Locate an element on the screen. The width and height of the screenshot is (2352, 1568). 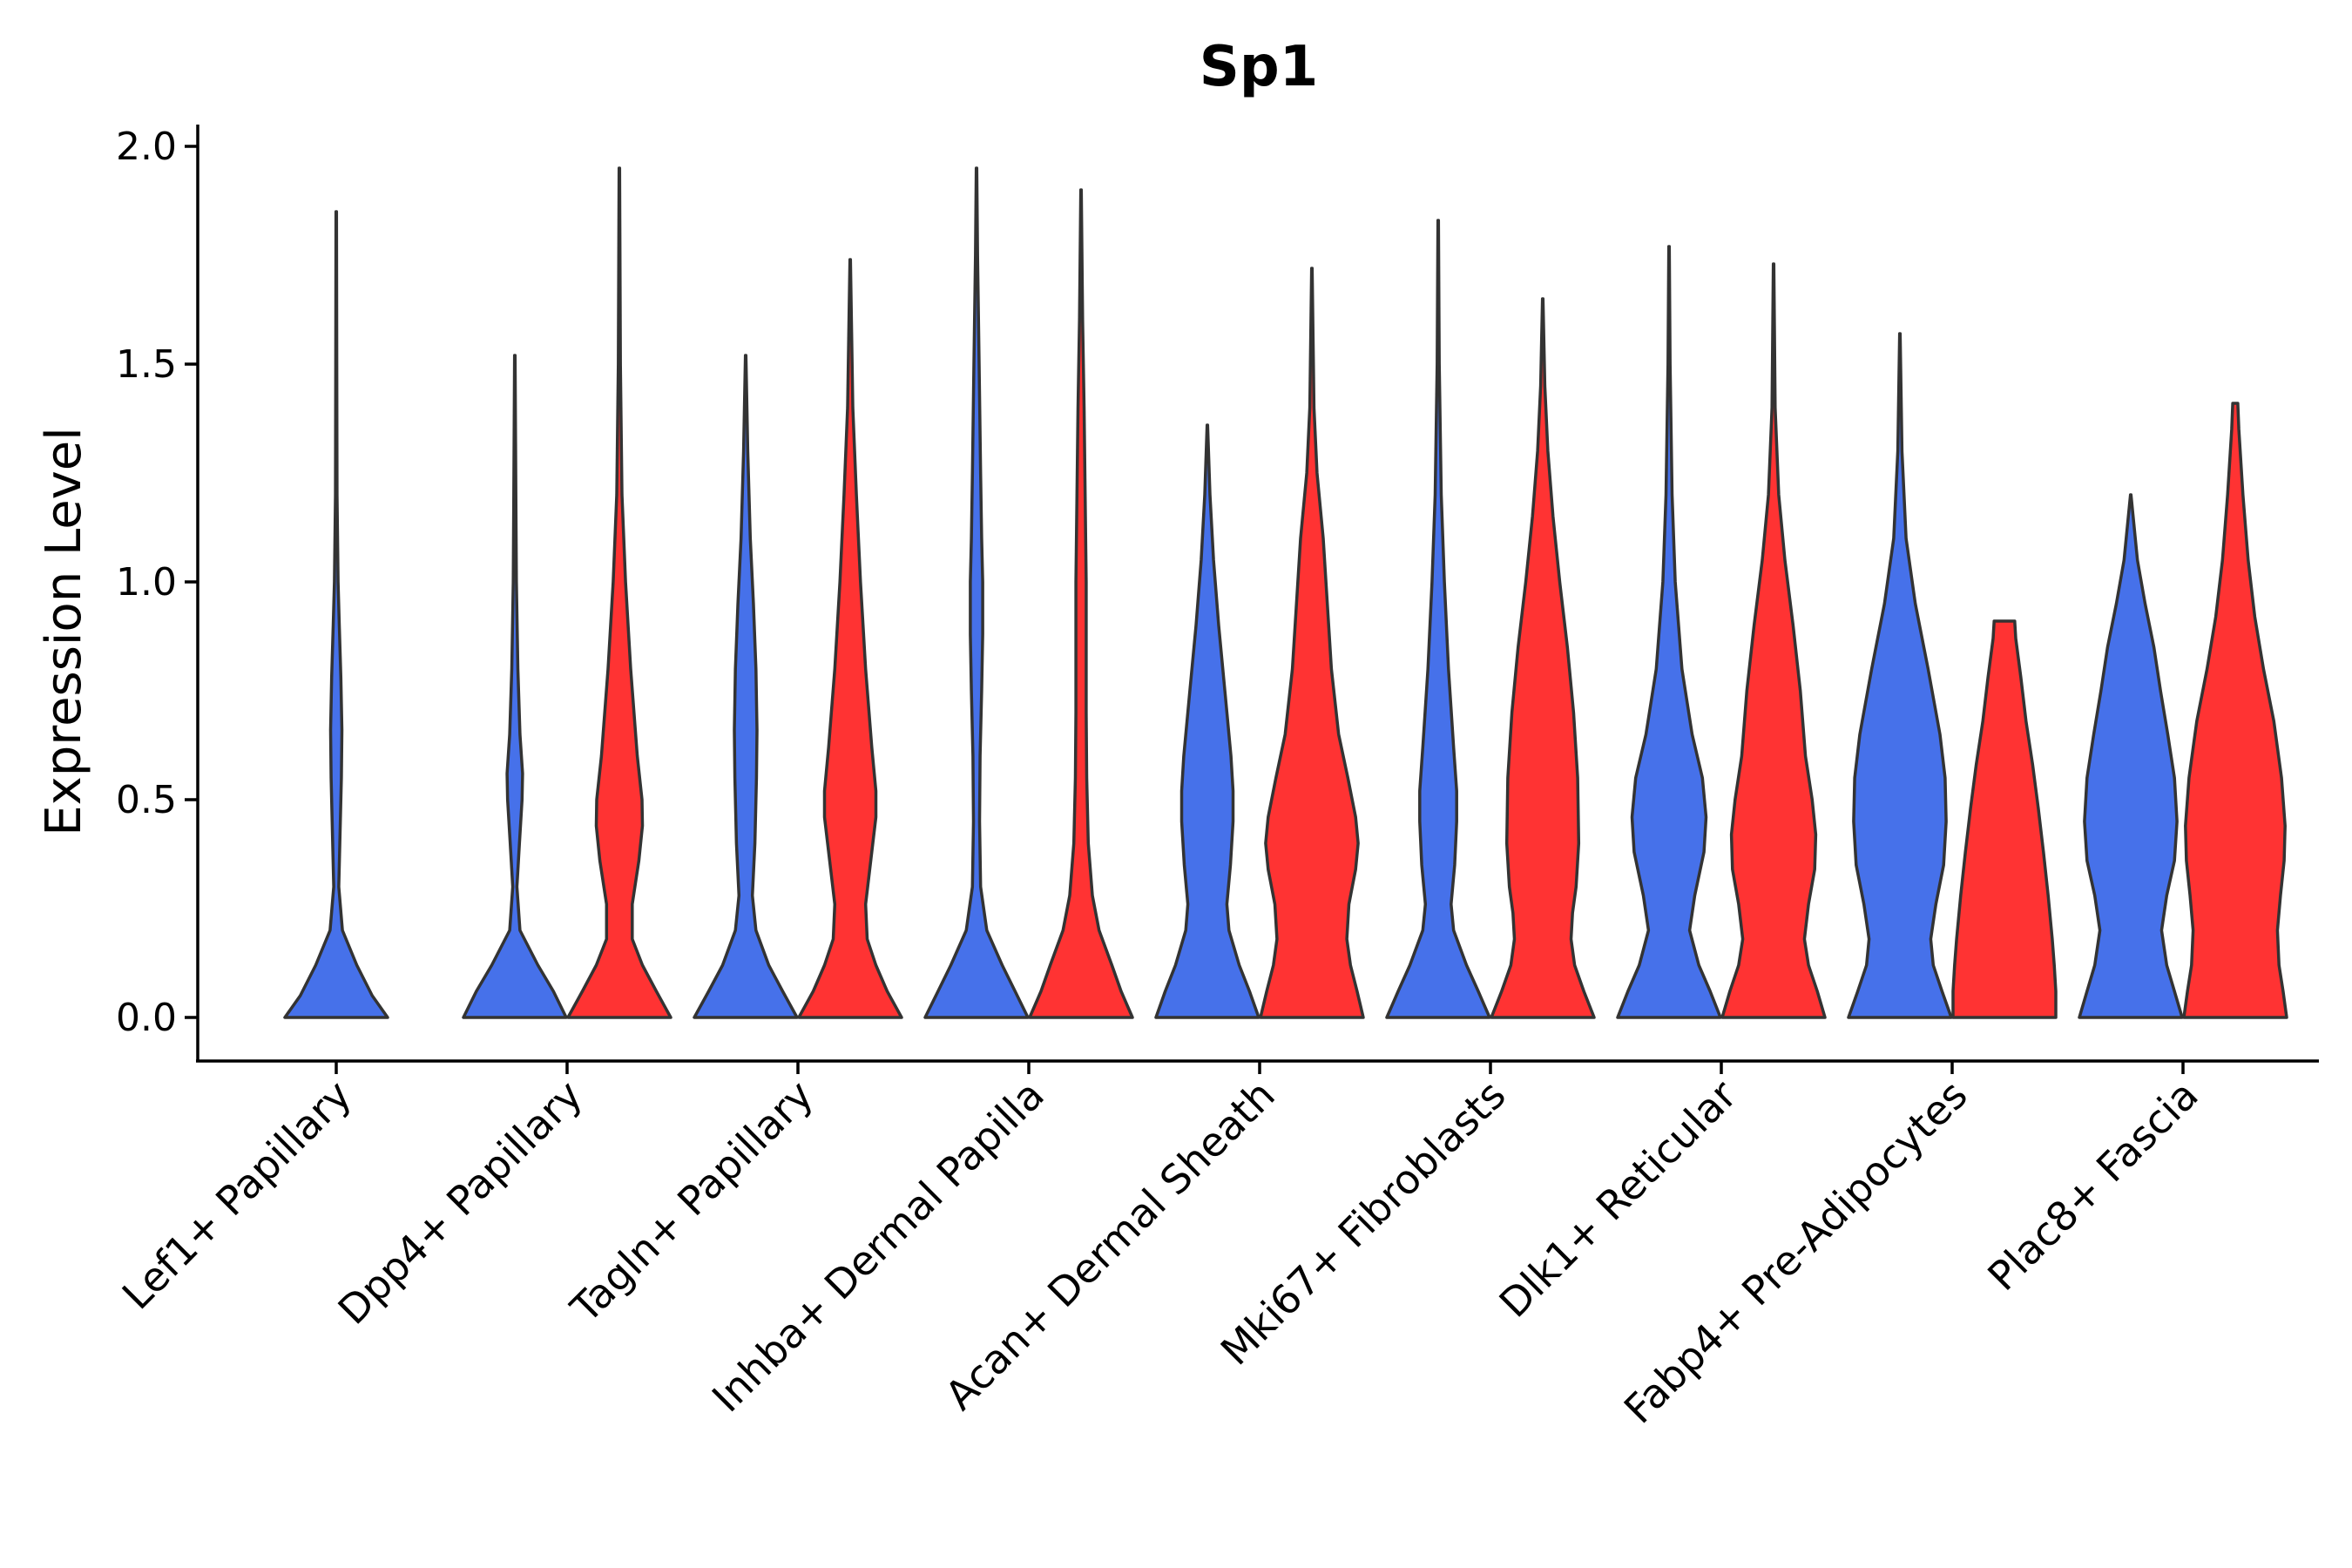
y-tick-label: 1.0 is located at coordinates (146, 582).